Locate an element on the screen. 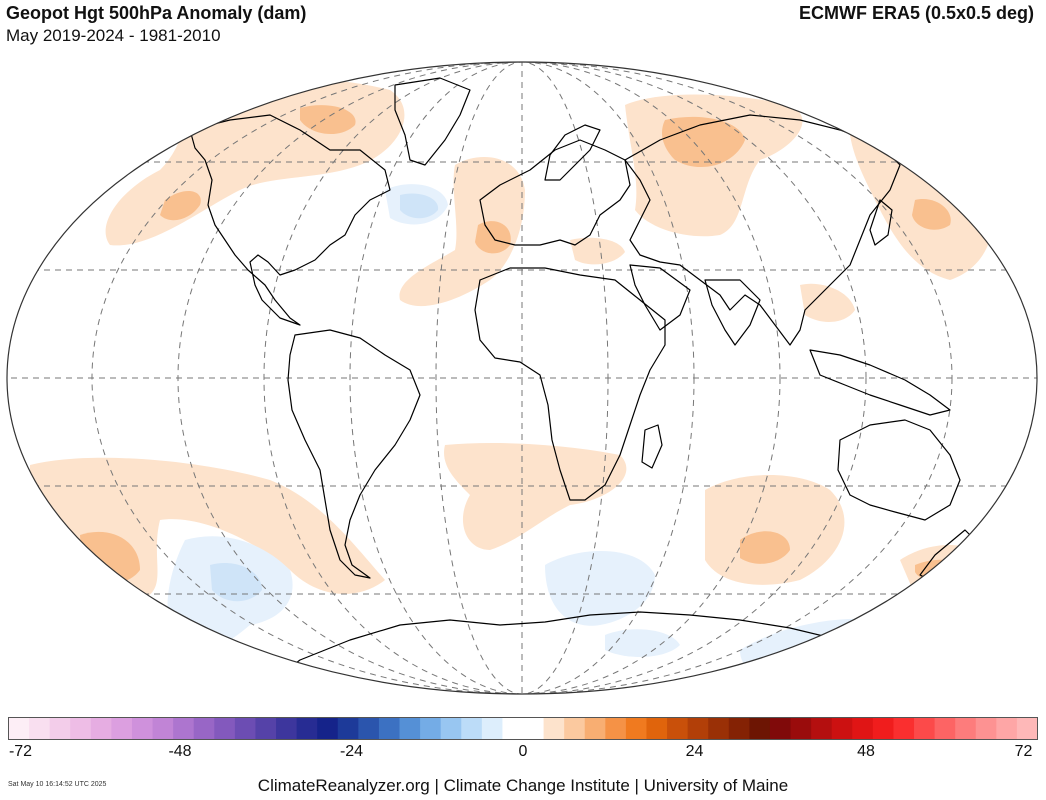  anomaly-positive-south-atlantic is located at coordinates (535, 496).